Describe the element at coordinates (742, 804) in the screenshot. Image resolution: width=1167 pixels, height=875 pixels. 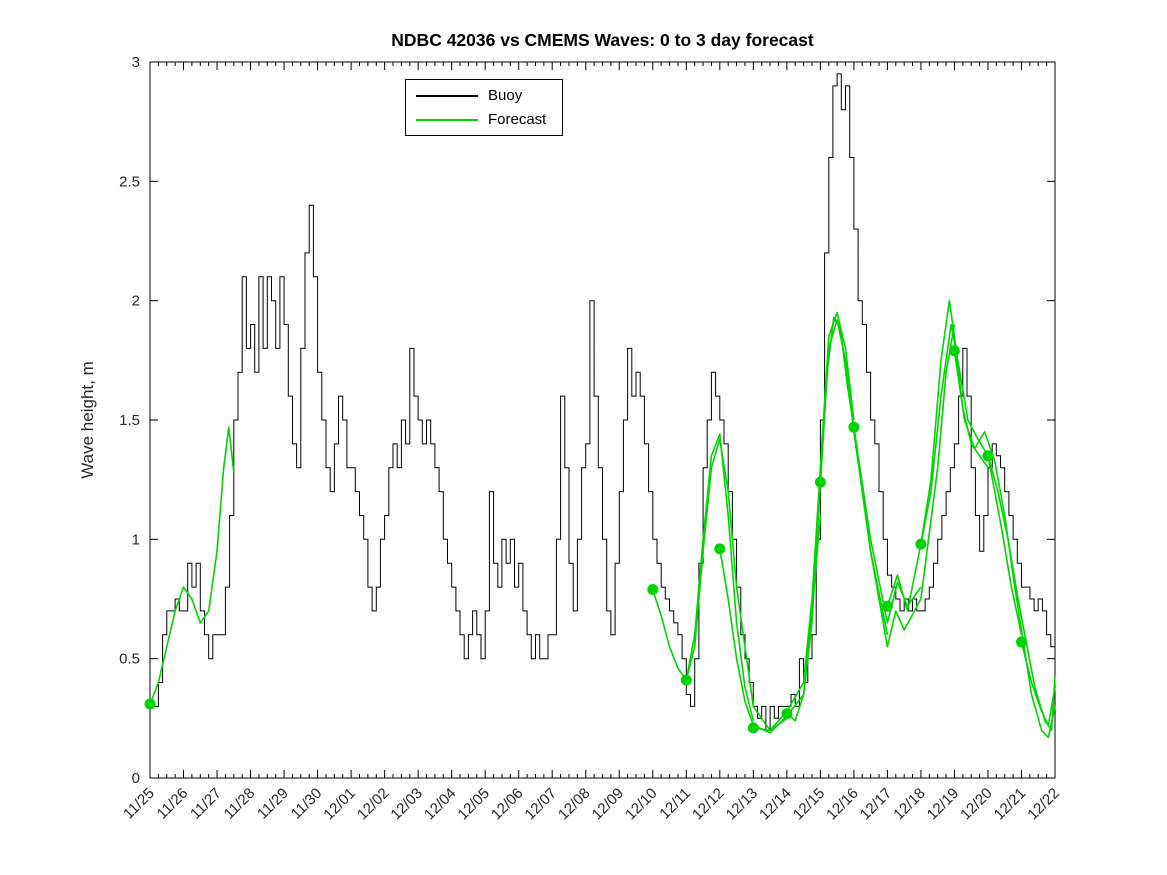
I see `svg-text: 12/13` at that location.